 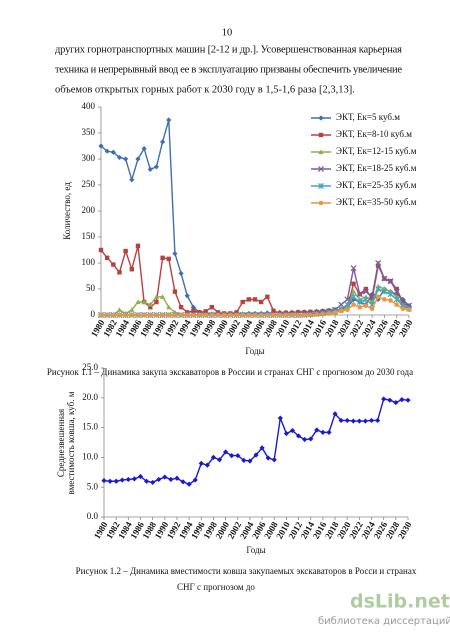 What do you see at coordinates (90, 427) in the screenshot?
I see `y-tick-label: 15.0` at bounding box center [90, 427].